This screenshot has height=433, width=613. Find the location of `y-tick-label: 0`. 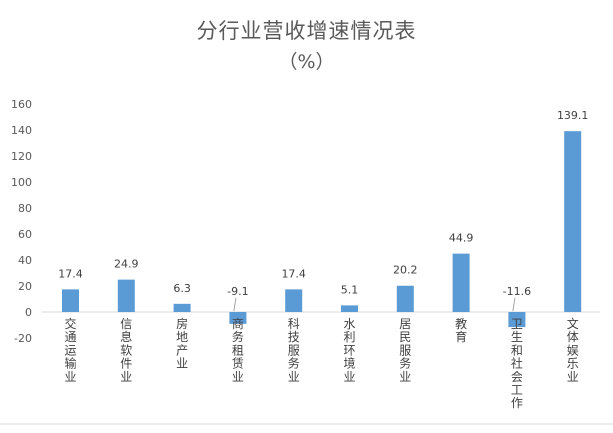

y-tick-label: 0 is located at coordinates (28, 312).